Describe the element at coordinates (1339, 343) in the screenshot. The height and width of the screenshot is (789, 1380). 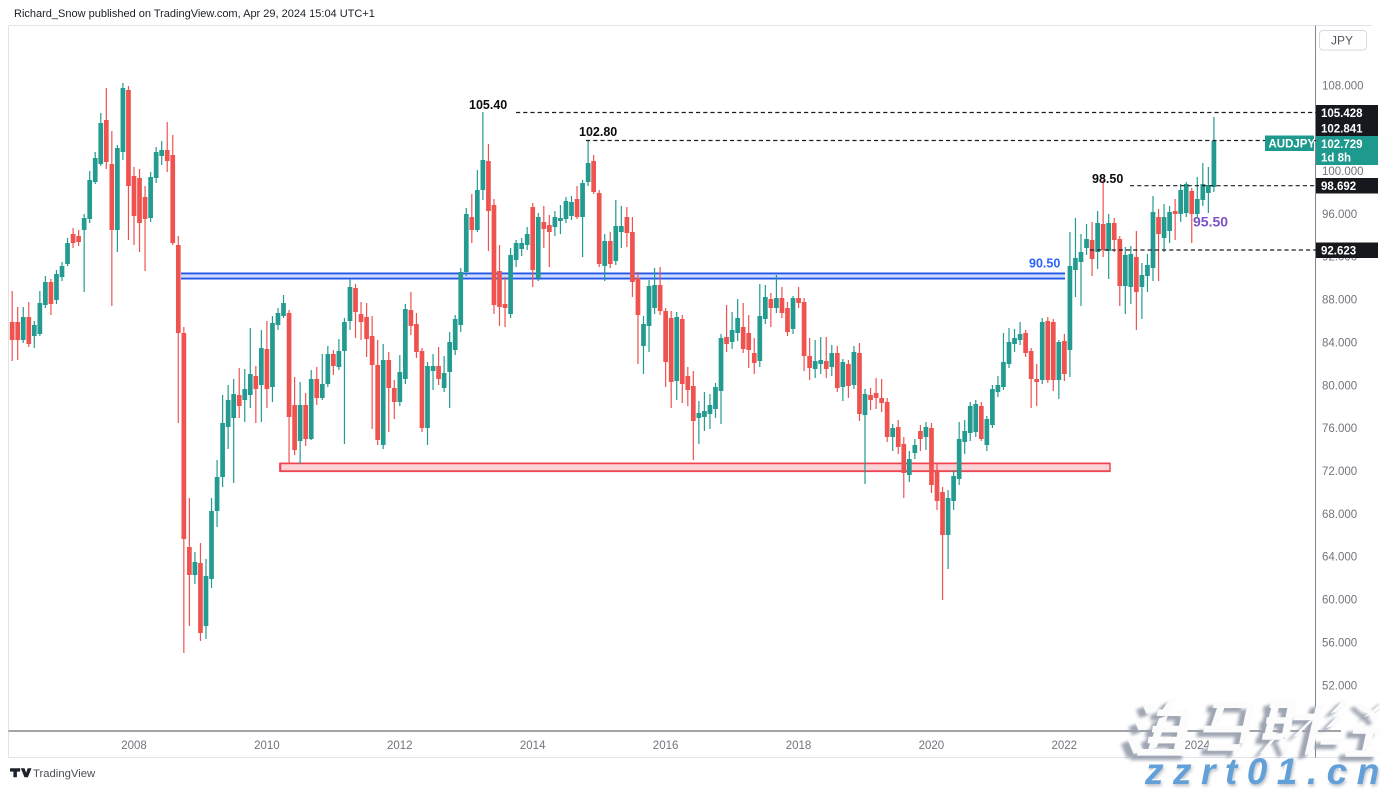
I see `svg-text: 84.000` at that location.